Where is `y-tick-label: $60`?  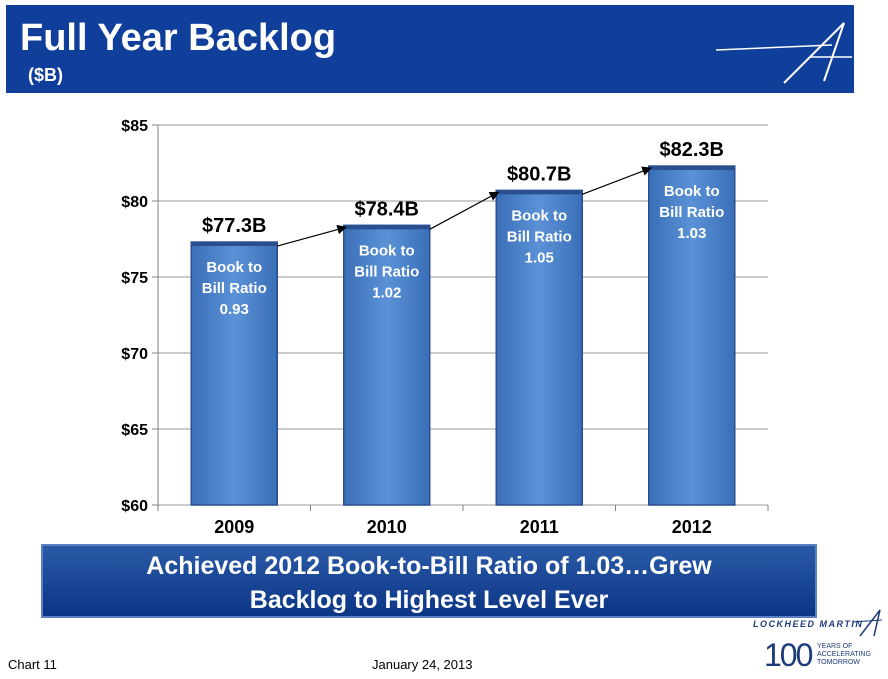
y-tick-label: $60 is located at coordinates (134, 506).